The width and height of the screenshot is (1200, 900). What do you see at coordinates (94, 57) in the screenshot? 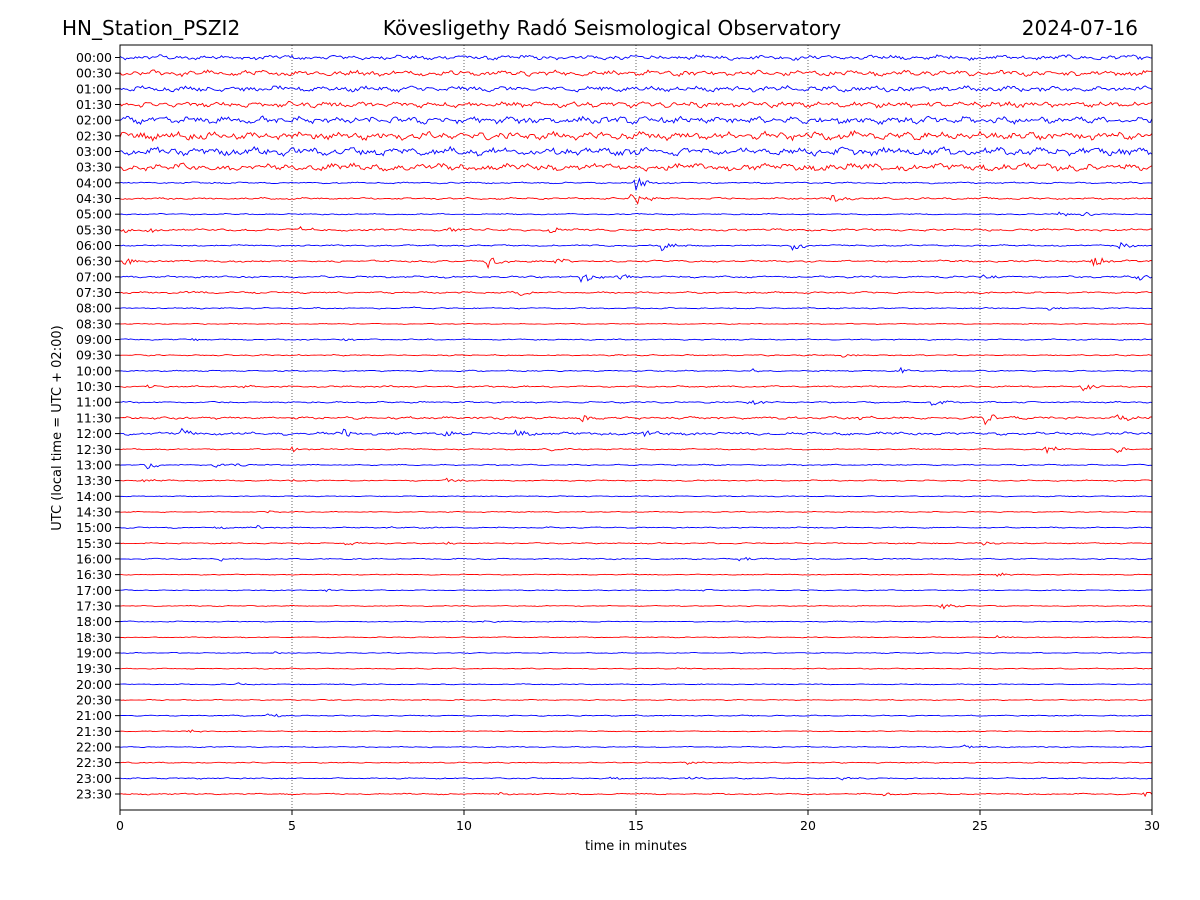
I see `y-tick-label-0000: 00:00` at bounding box center [94, 57].